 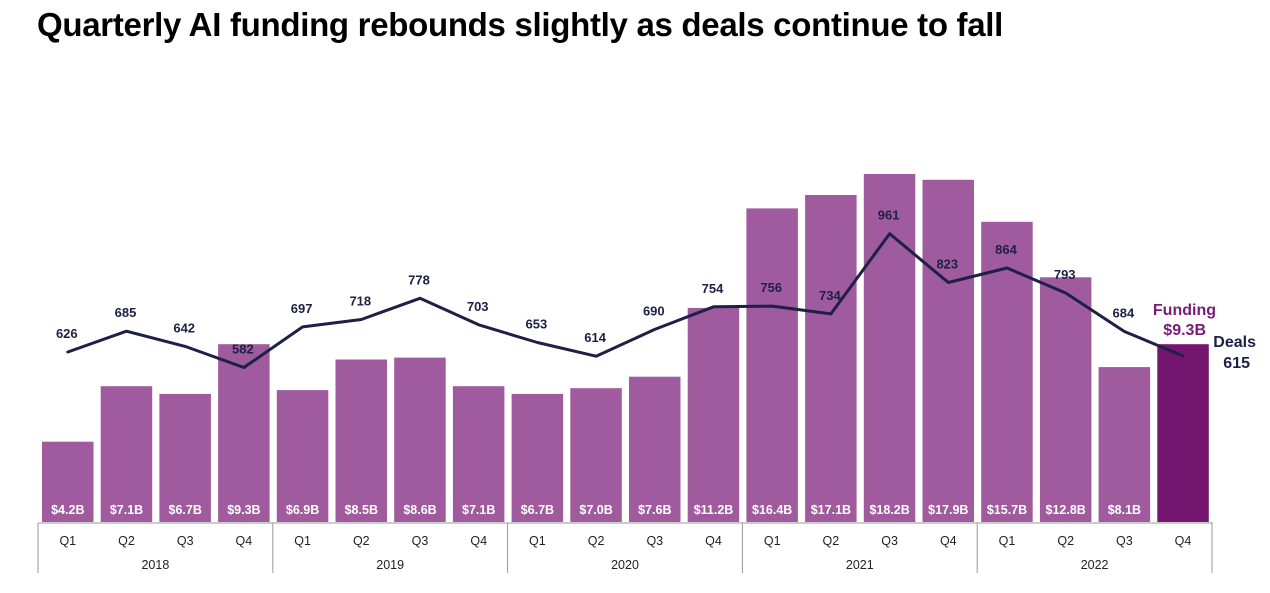 What do you see at coordinates (889, 510) in the screenshot?
I see `funding-bar-label: $18.2B` at bounding box center [889, 510].